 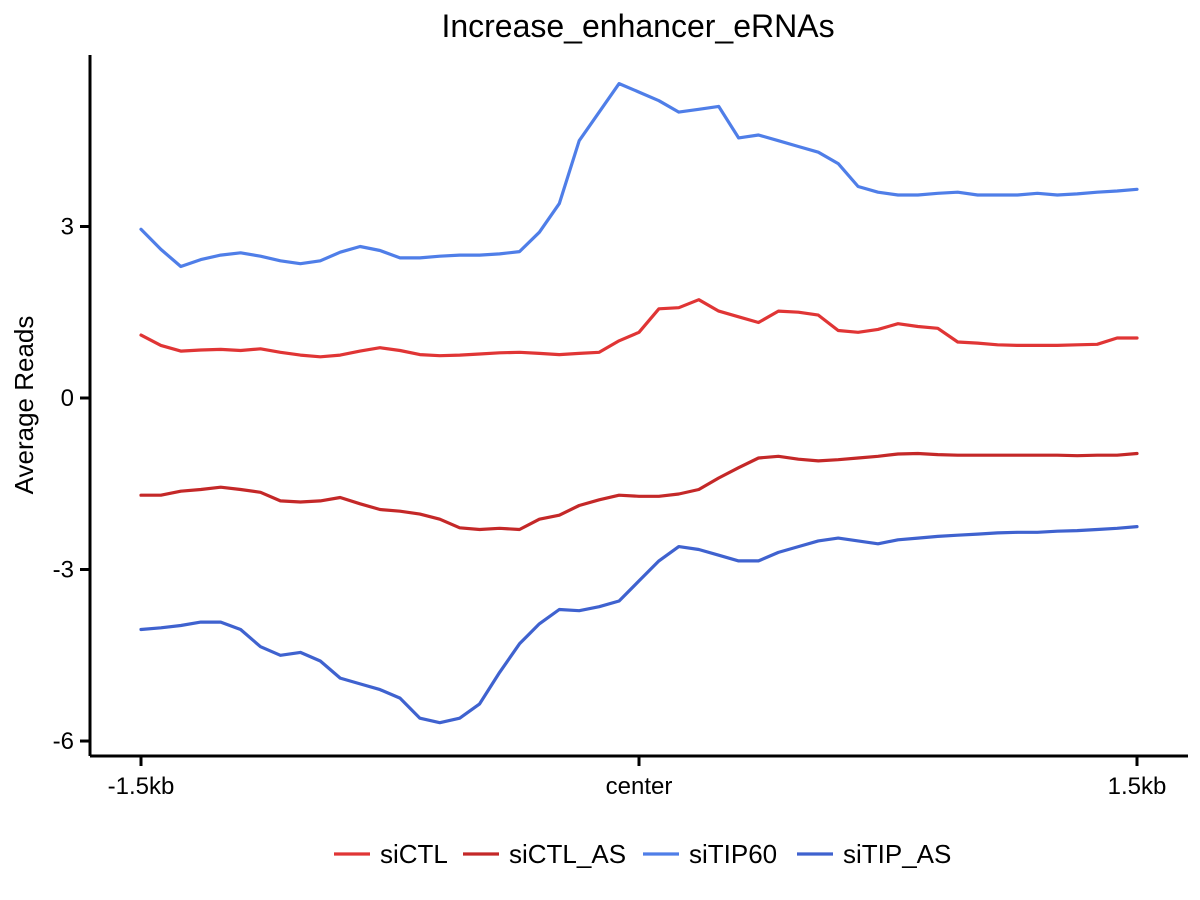 What do you see at coordinates (639, 491) in the screenshot?
I see `series-line-sictl-as` at bounding box center [639, 491].